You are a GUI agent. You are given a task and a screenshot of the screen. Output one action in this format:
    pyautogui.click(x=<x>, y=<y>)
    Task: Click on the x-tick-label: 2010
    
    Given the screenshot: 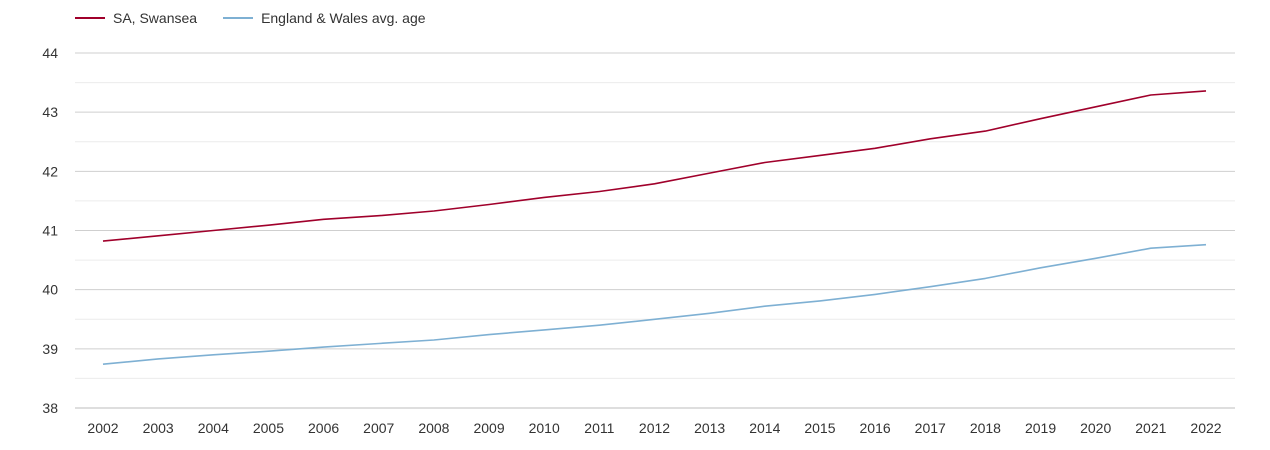 What is the action you would take?
    pyautogui.click(x=544, y=428)
    